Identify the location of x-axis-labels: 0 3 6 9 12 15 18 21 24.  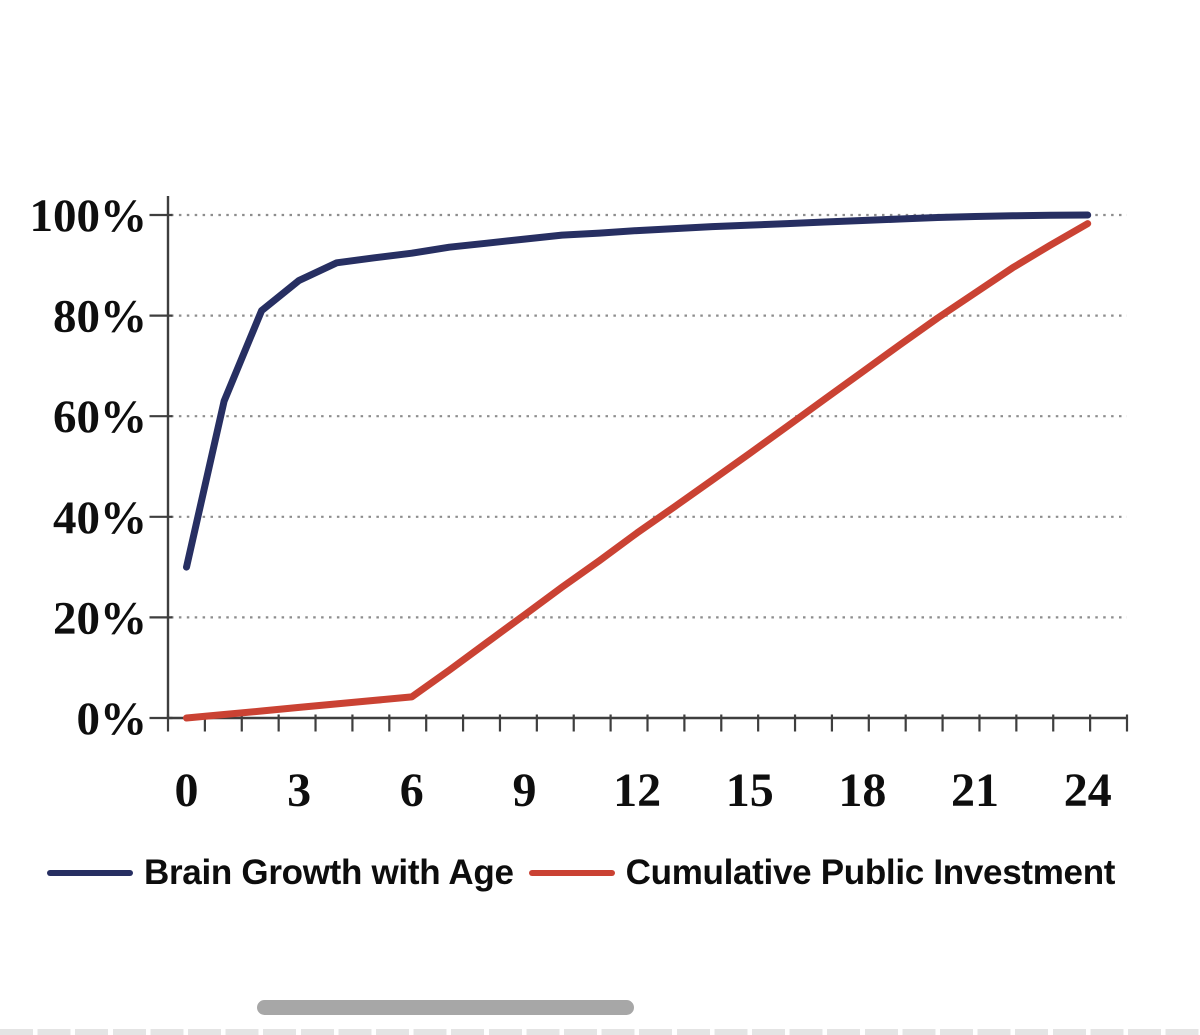
(643, 790).